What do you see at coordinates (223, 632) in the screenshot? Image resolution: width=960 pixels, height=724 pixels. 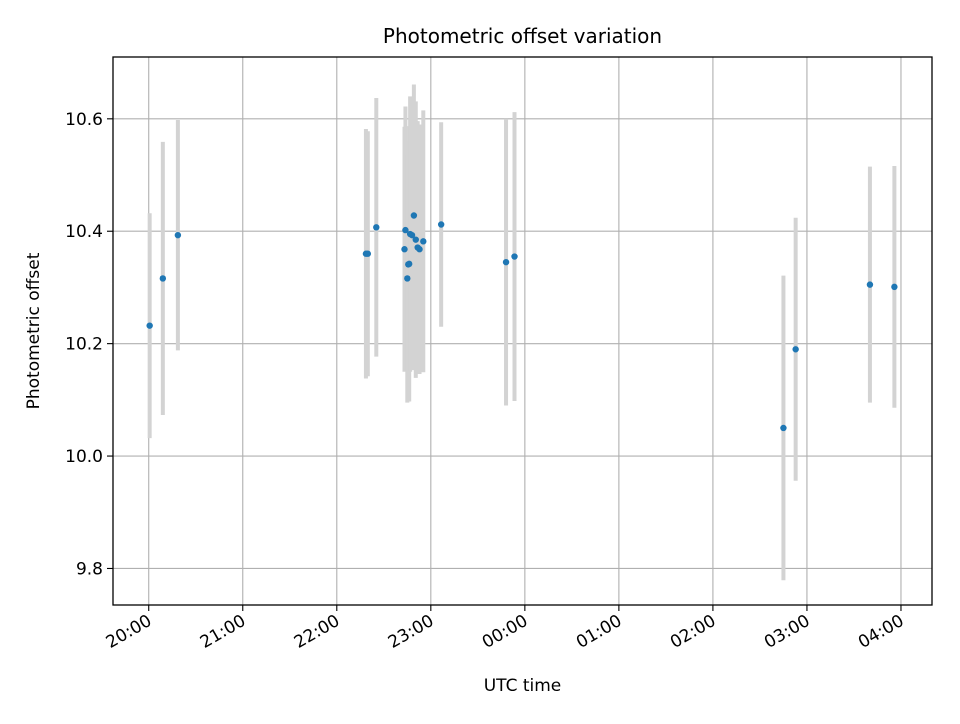 I see `x-tick-label: 21:00` at bounding box center [223, 632].